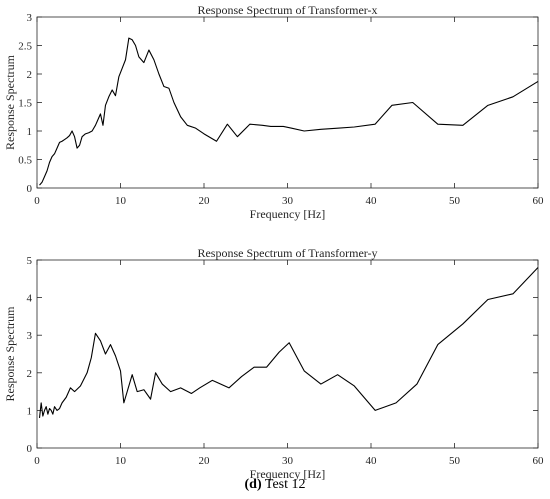 The width and height of the screenshot is (550, 499). What do you see at coordinates (30, 299) in the screenshot?
I see `y-tick-label: 4` at bounding box center [30, 299].